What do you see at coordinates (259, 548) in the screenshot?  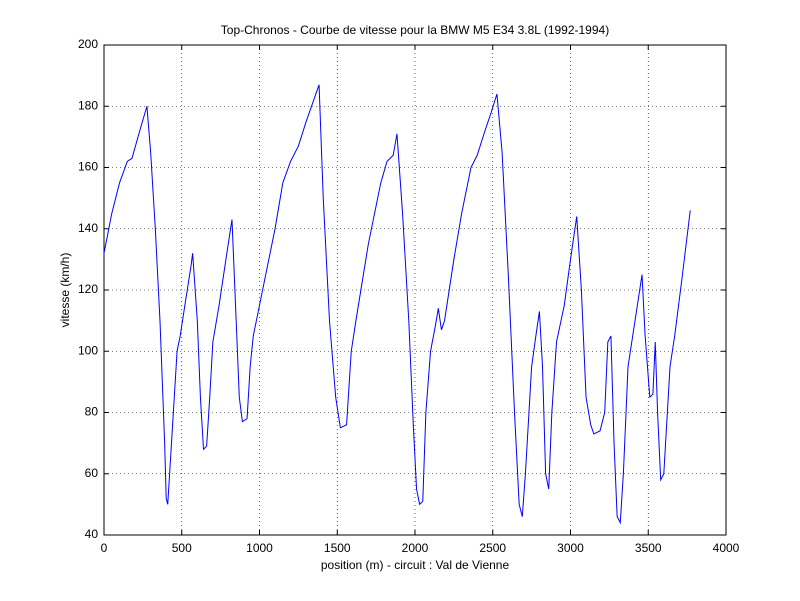 I see `x-tick-label: 1000` at bounding box center [259, 548].